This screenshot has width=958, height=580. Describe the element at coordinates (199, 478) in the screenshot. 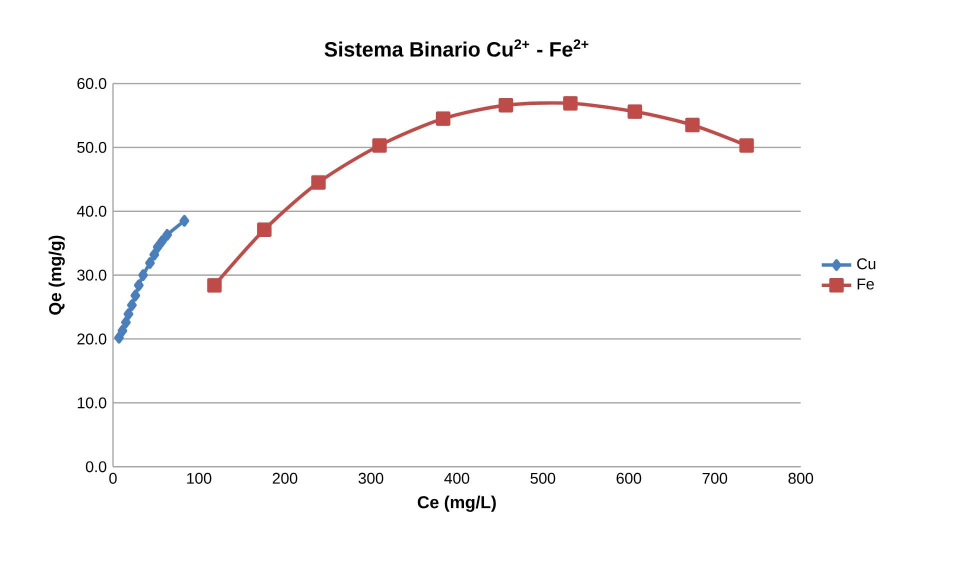

I see `x-tick-label: 100` at that location.